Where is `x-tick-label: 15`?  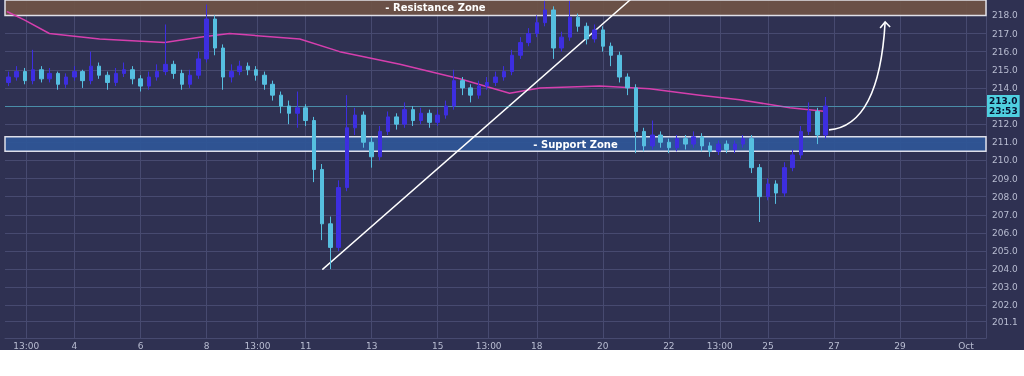 x-tick-label: 15 is located at coordinates (437, 345).